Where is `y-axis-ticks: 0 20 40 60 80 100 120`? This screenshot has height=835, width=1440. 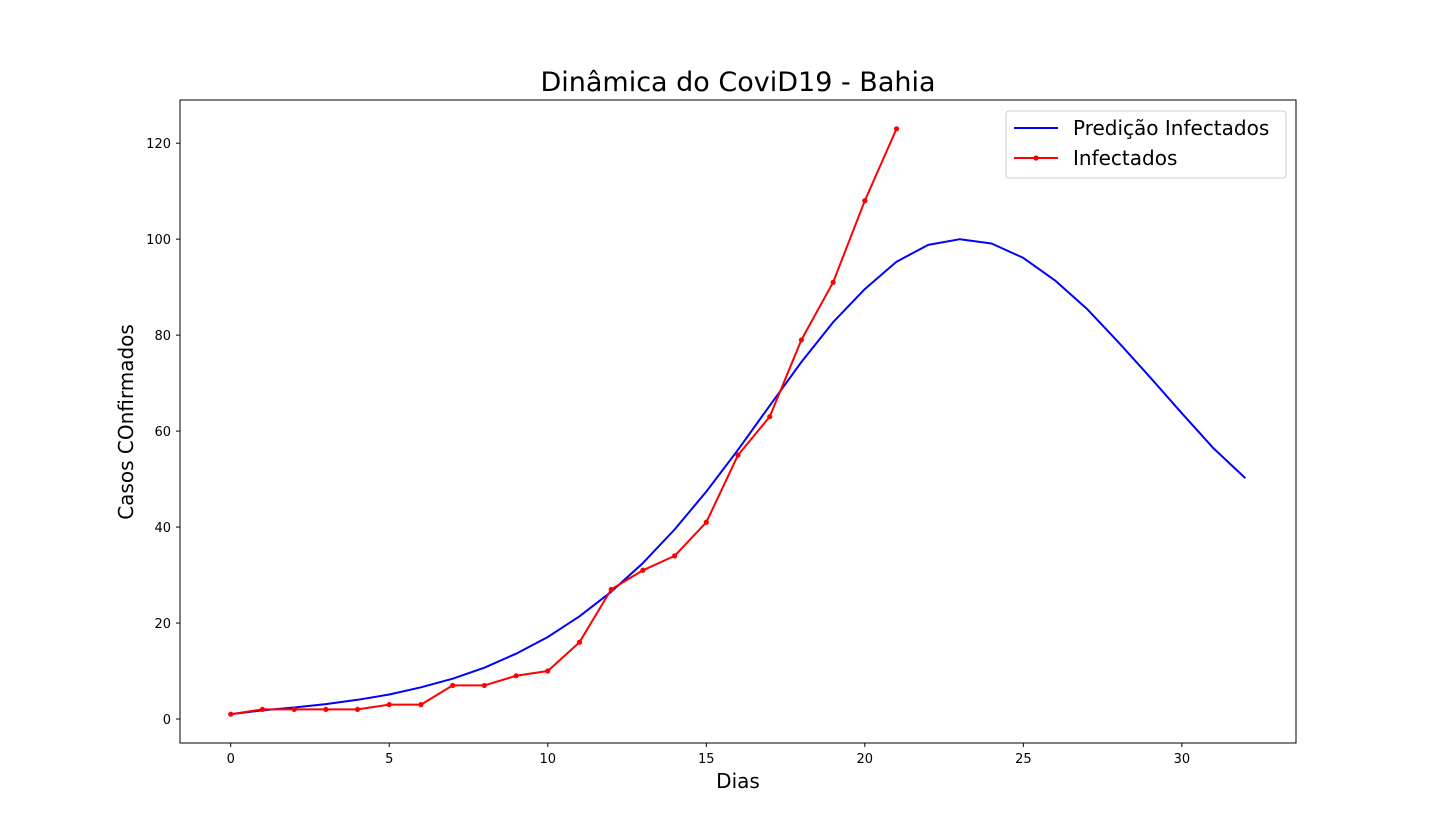
y-axis-ticks: 0 20 40 60 80 100 120 is located at coordinates (163, 432).